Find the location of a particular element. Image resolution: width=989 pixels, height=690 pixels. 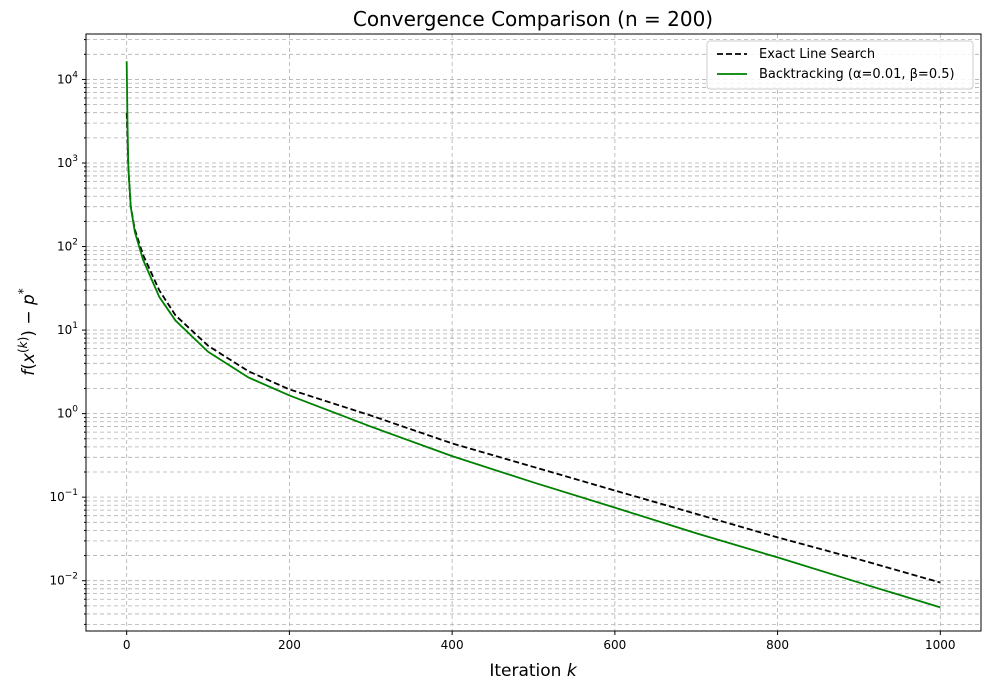

y-tick-label: 10³ is located at coordinates (67, 162).